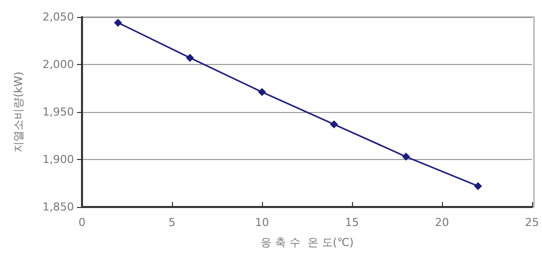 This screenshot has width=542, height=274. What do you see at coordinates (532, 222) in the screenshot?
I see `x-tick-label: 25` at bounding box center [532, 222].